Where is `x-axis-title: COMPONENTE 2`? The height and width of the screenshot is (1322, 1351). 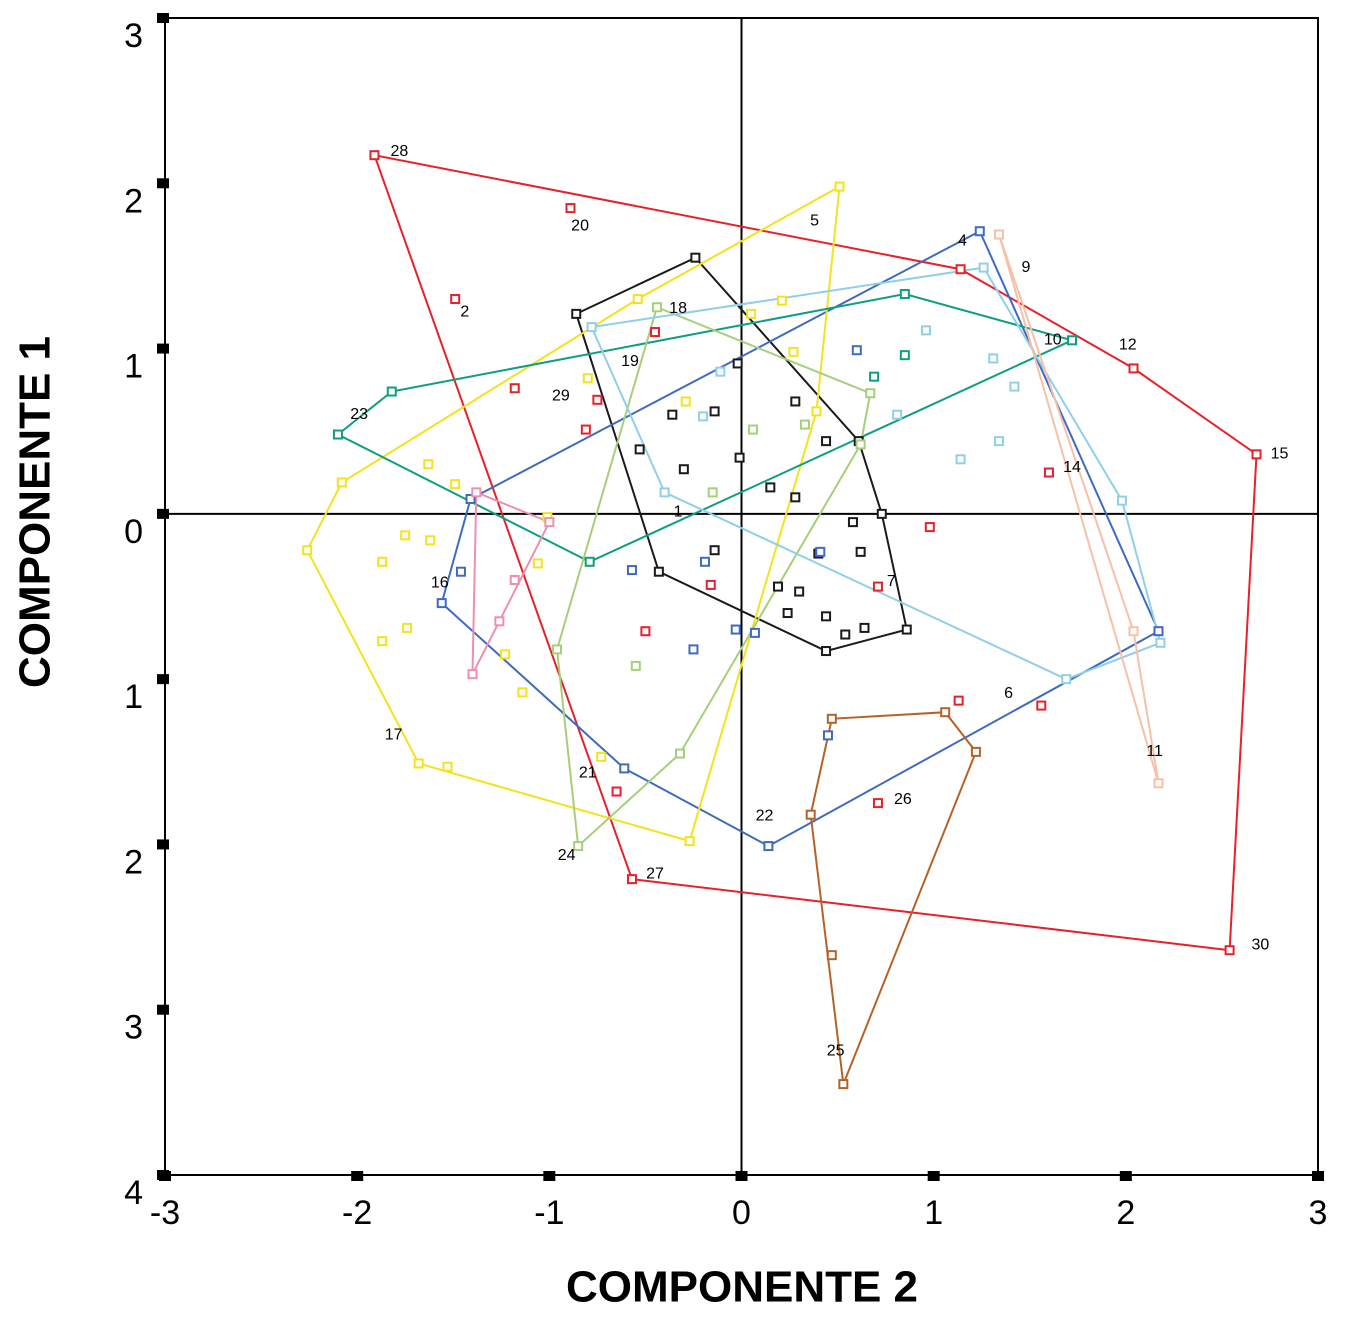 x-axis-title: COMPONENTE 2 is located at coordinates (742, 1287).